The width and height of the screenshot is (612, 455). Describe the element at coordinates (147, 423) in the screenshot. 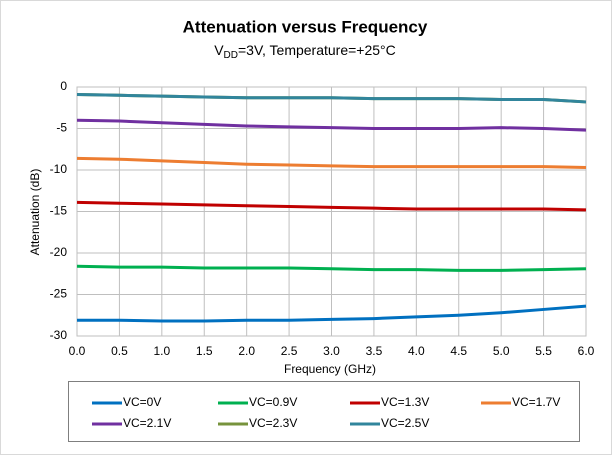

I see `legend-label: VC=2.1V` at that location.